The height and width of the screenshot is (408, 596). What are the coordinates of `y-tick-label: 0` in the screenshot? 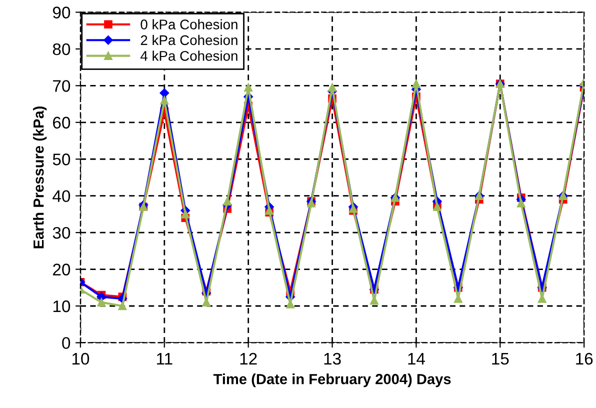 It's located at (66, 343).